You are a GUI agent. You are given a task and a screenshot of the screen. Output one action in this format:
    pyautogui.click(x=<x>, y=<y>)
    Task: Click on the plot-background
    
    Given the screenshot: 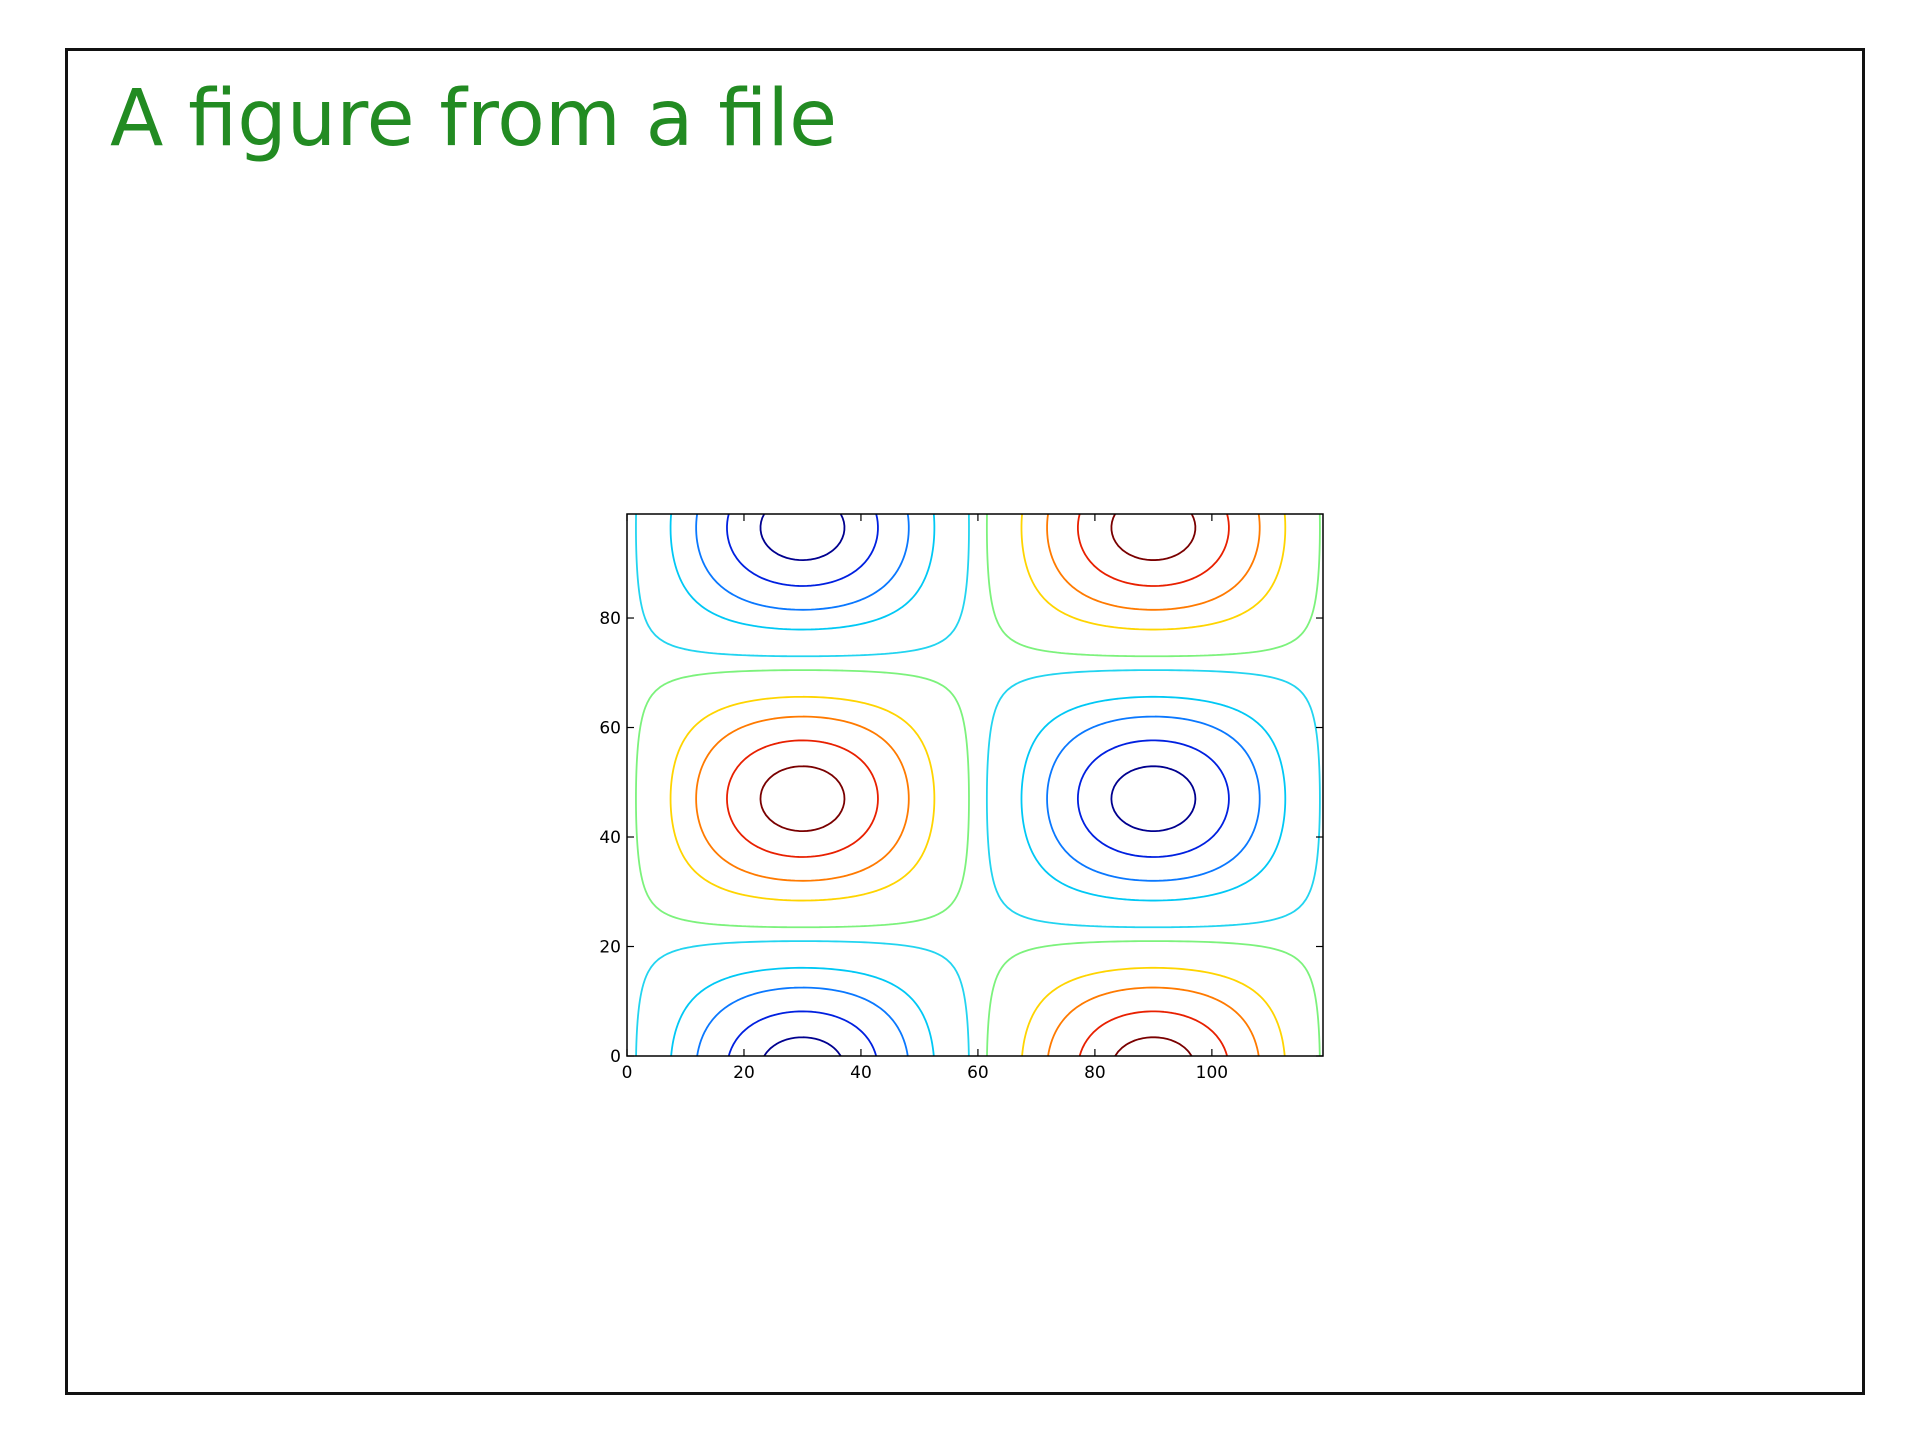 What is the action you would take?
    pyautogui.click(x=975, y=785)
    